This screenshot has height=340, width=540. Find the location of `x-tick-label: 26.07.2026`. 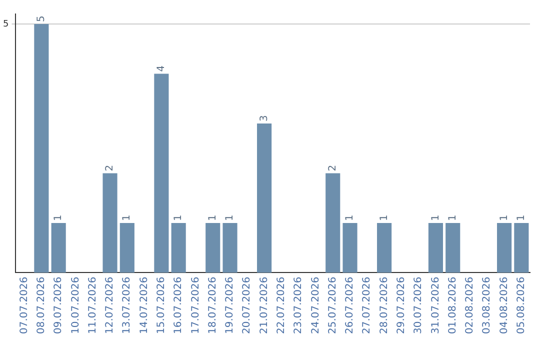

x-tick-label: 26.07.2026 is located at coordinates (350, 305).